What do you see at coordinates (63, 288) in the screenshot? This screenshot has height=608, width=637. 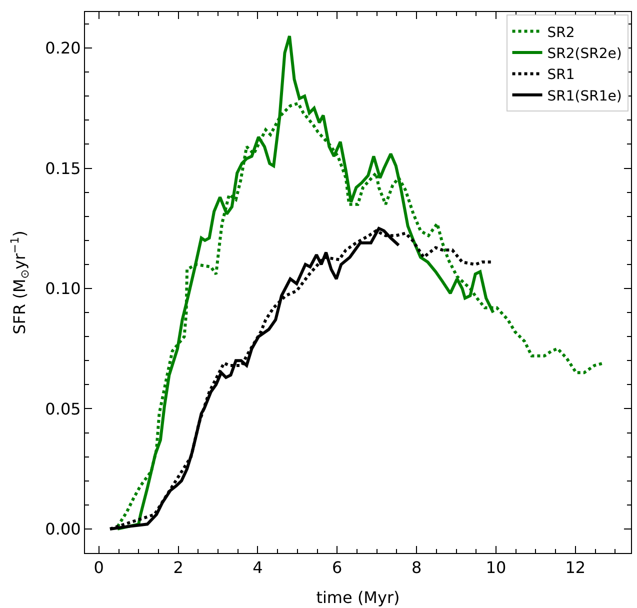 I see `y-tick-label: 0.10` at bounding box center [63, 288].